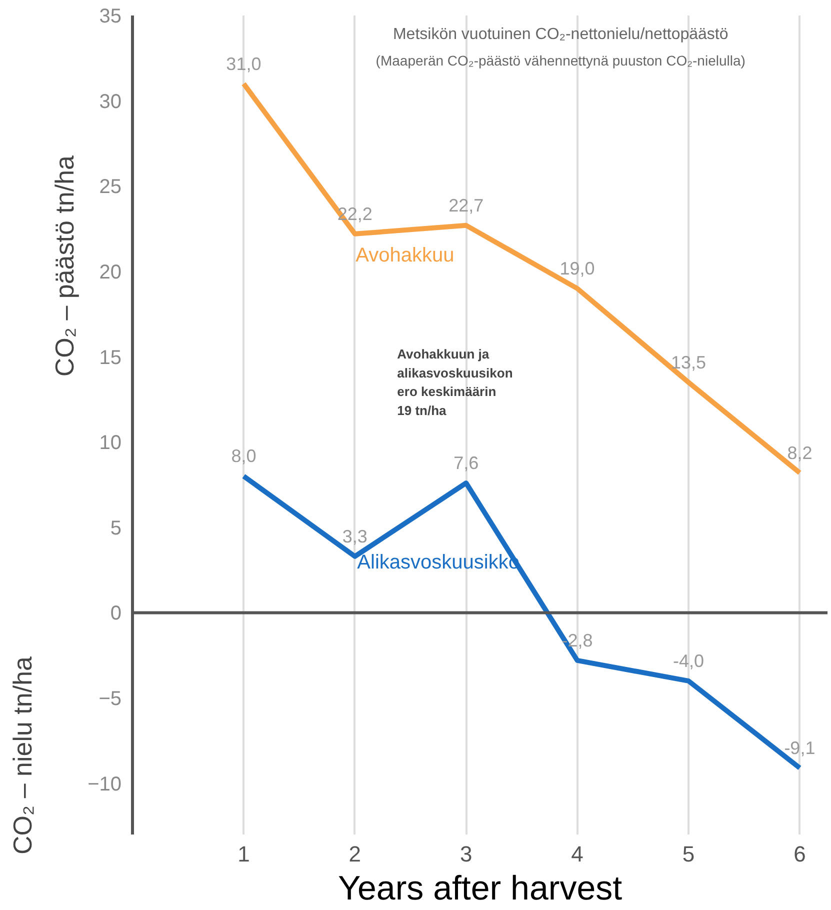 The height and width of the screenshot is (910, 831). Describe the element at coordinates (116, 613) in the screenshot. I see `y-tick-label: 0` at that location.